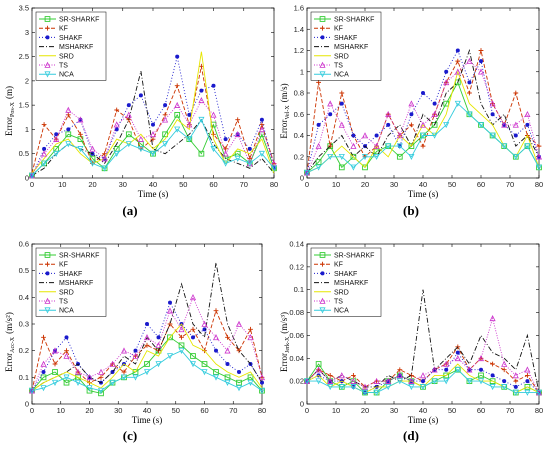 The width and height of the screenshot is (550, 457). I want to click on legend-label: TS, so click(63, 302).